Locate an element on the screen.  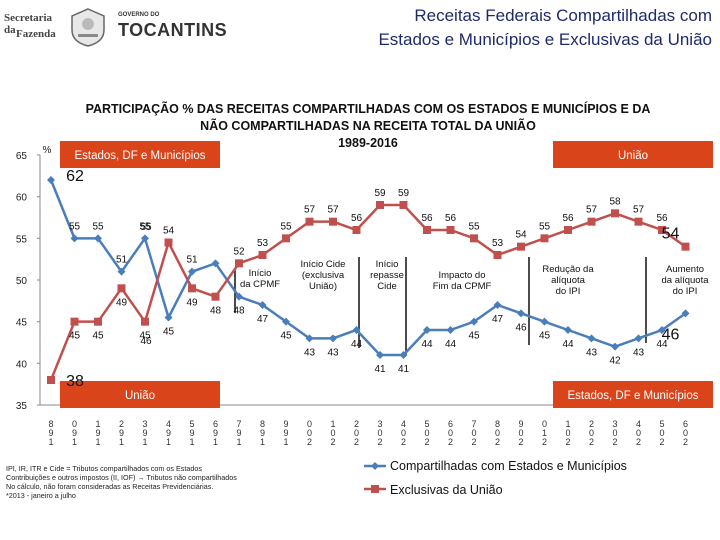
title-line1: Receitas Federais Compartilhadas com is located at coordinates (563, 15).